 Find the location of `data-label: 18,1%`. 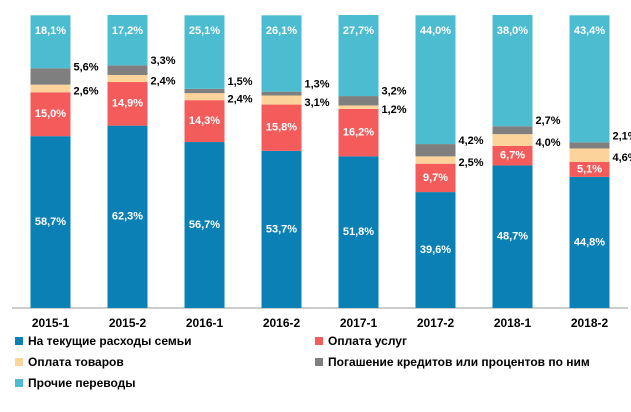

data-label: 18,1% is located at coordinates (50, 31).